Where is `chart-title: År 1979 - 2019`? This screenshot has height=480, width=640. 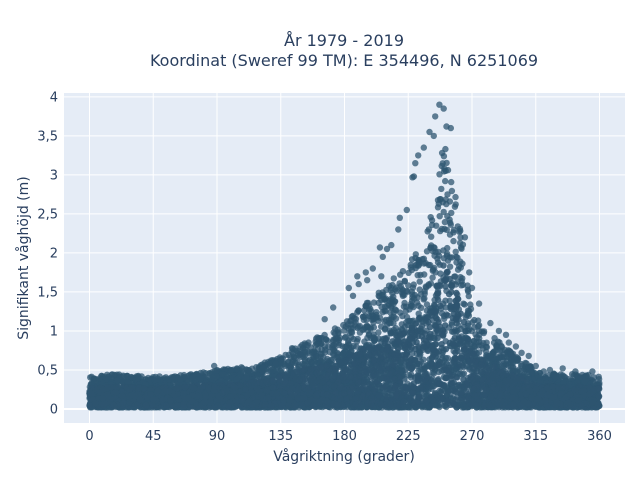 chart-title: År 1979 - 2019 is located at coordinates (344, 40).